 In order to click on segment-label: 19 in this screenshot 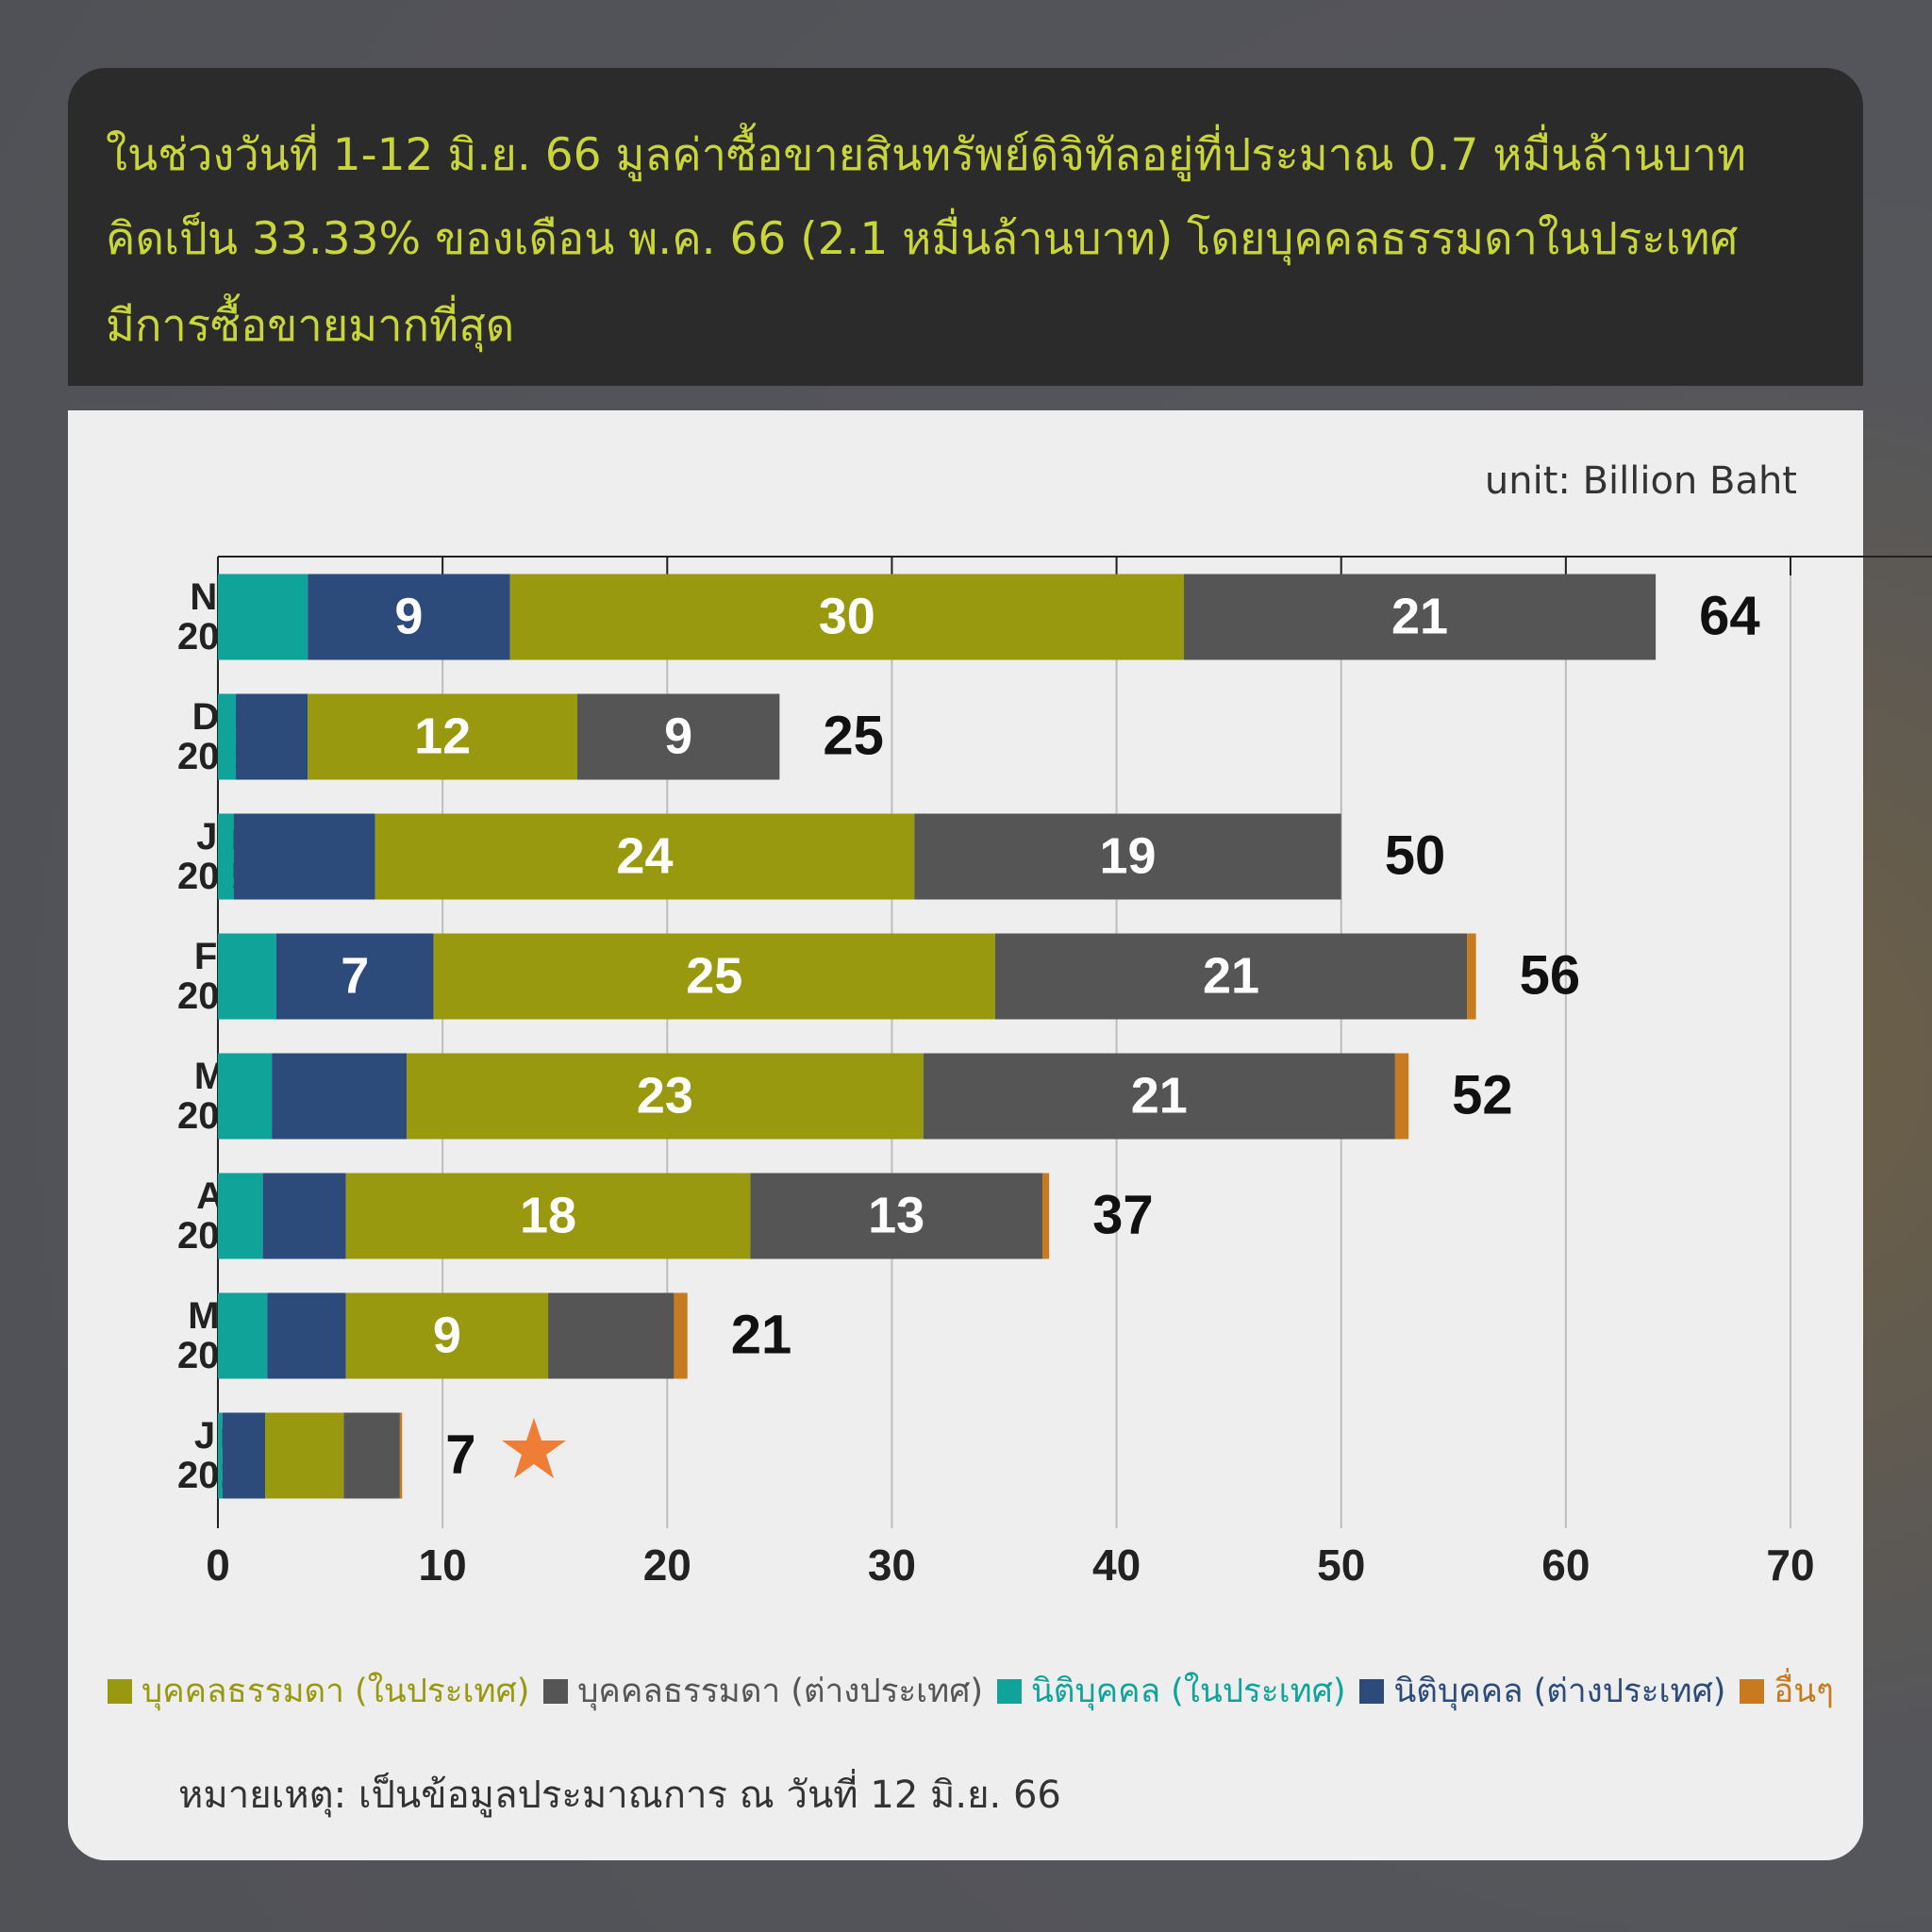, I will do `click(1128, 855)`.